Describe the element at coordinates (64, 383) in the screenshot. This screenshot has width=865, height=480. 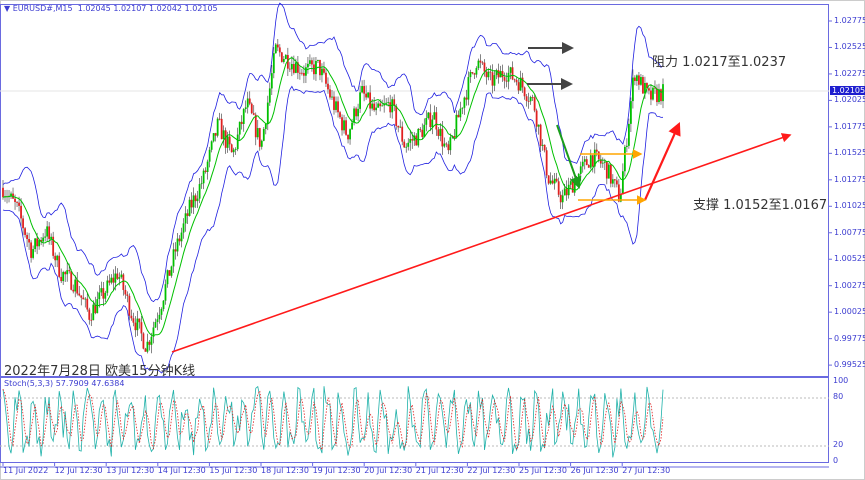
I see `stoch-label: Stoch(5,3,3) 57.7909 47.6384` at that location.